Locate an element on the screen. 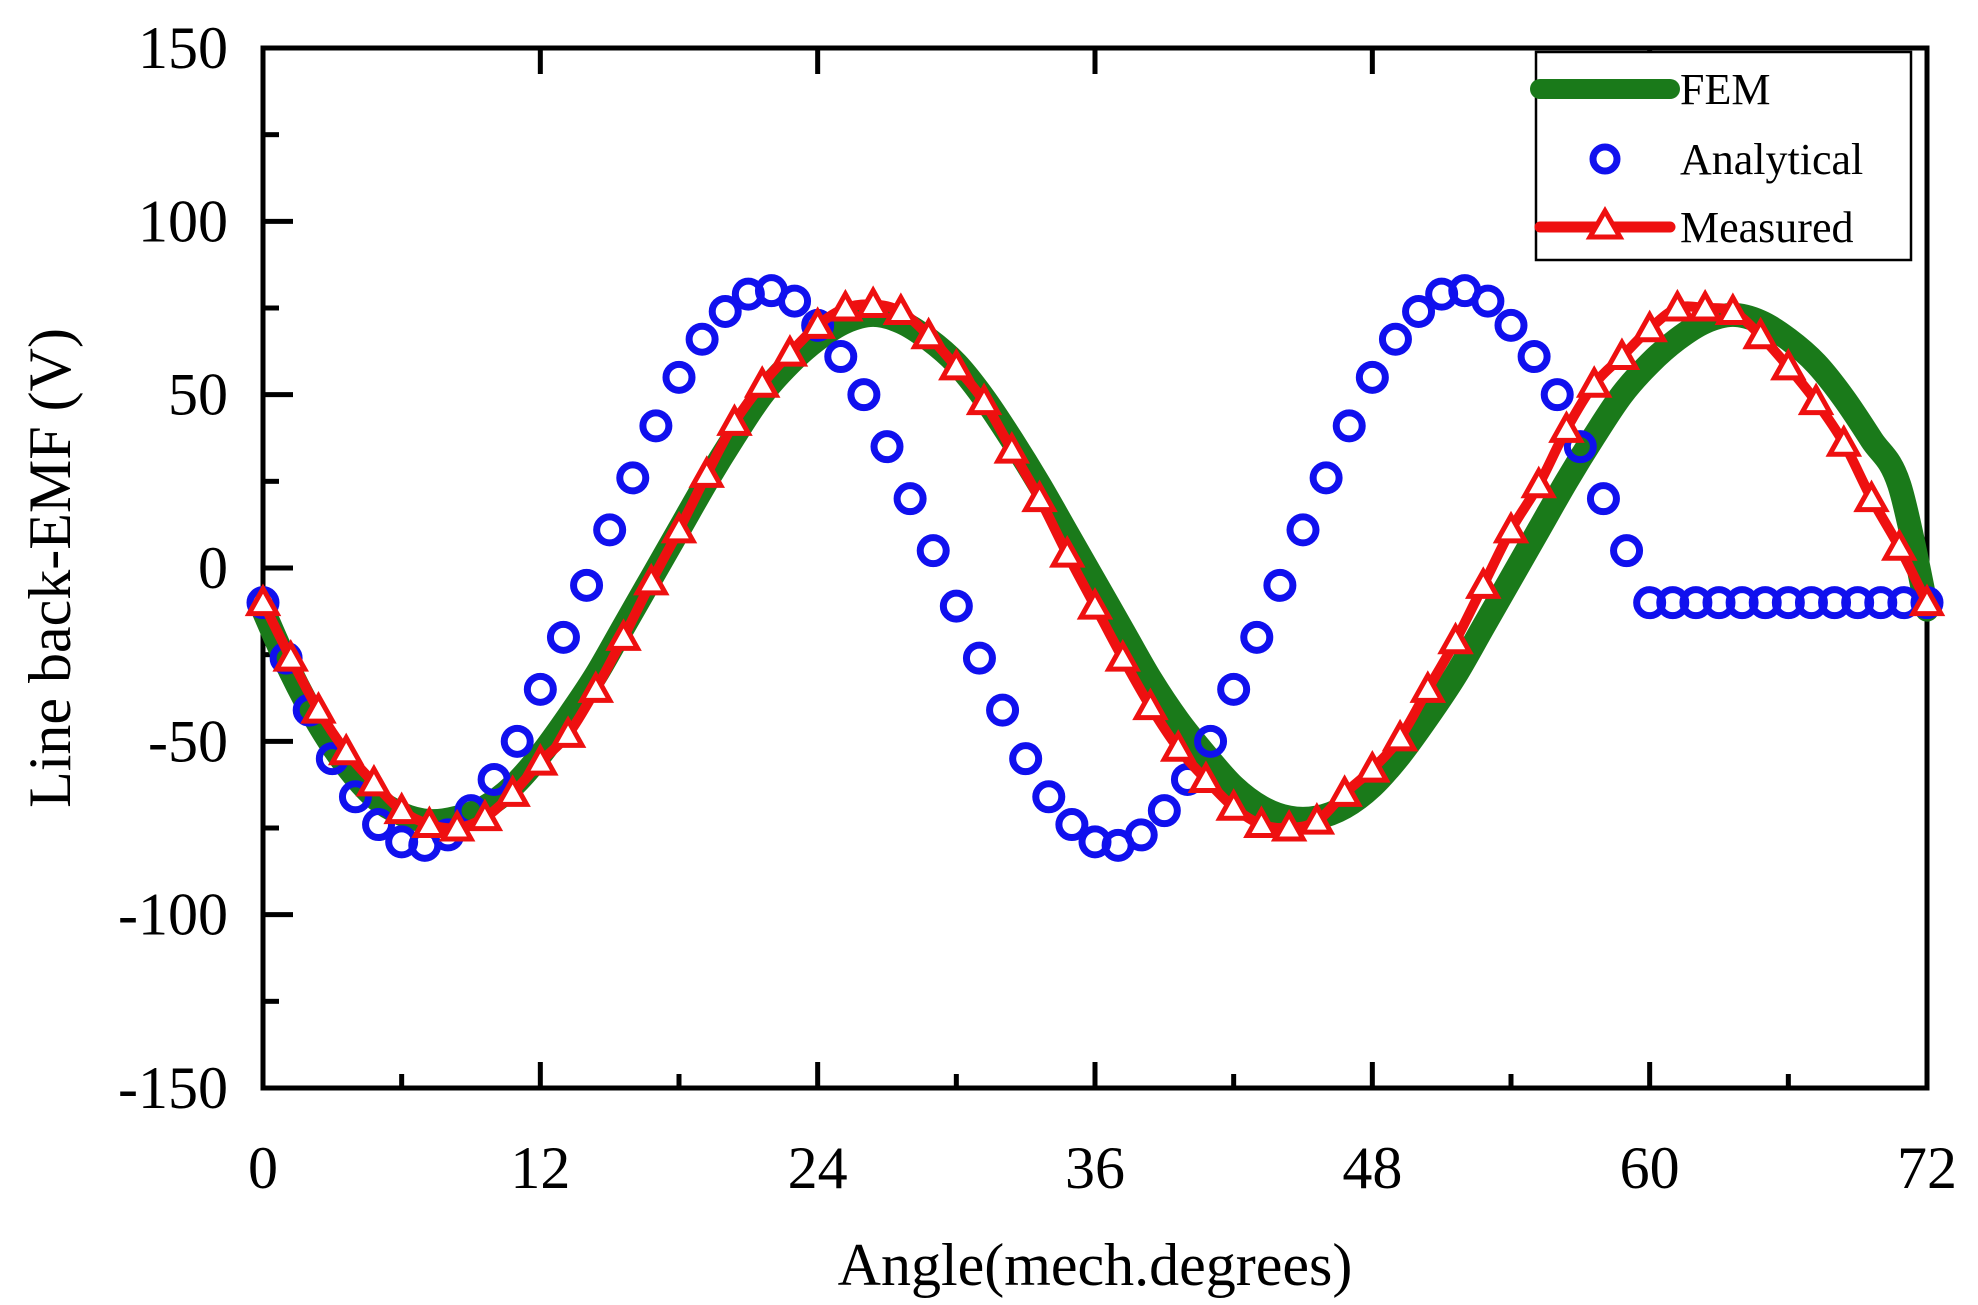  x-tick-label: 48 is located at coordinates (1372, 1168).